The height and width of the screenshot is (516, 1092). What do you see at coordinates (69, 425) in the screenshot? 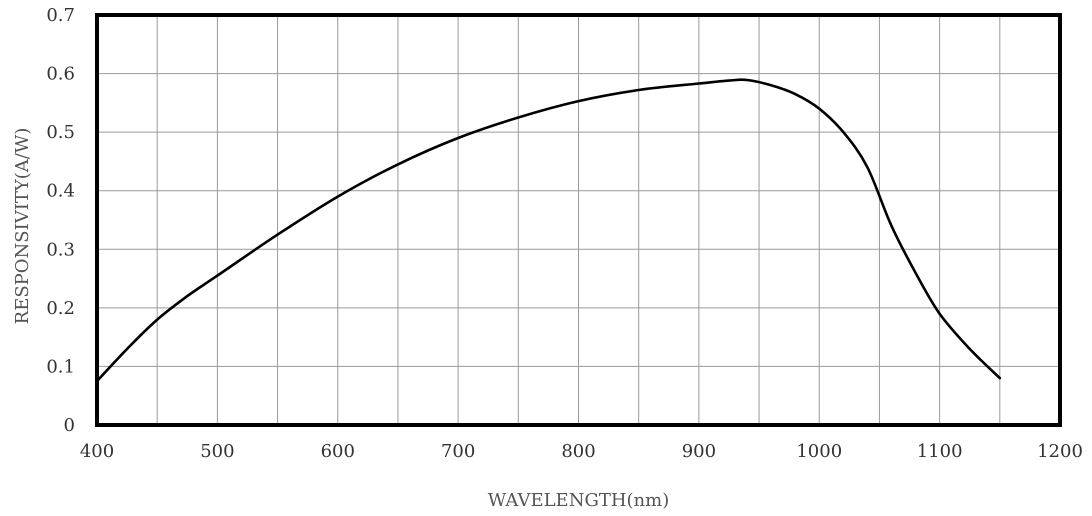
I see `y-tick-label: 0` at bounding box center [69, 425].